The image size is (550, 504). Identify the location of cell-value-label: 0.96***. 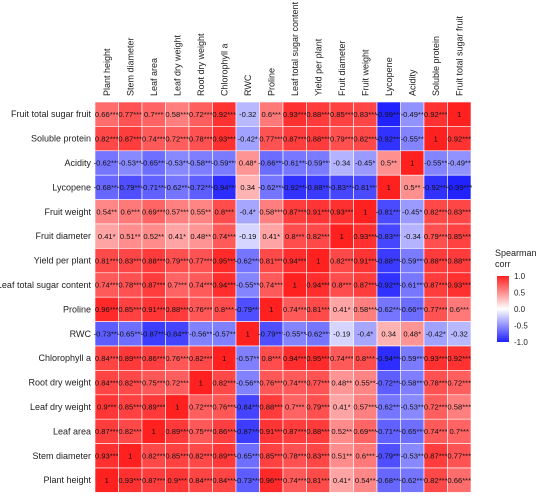
(271, 480).